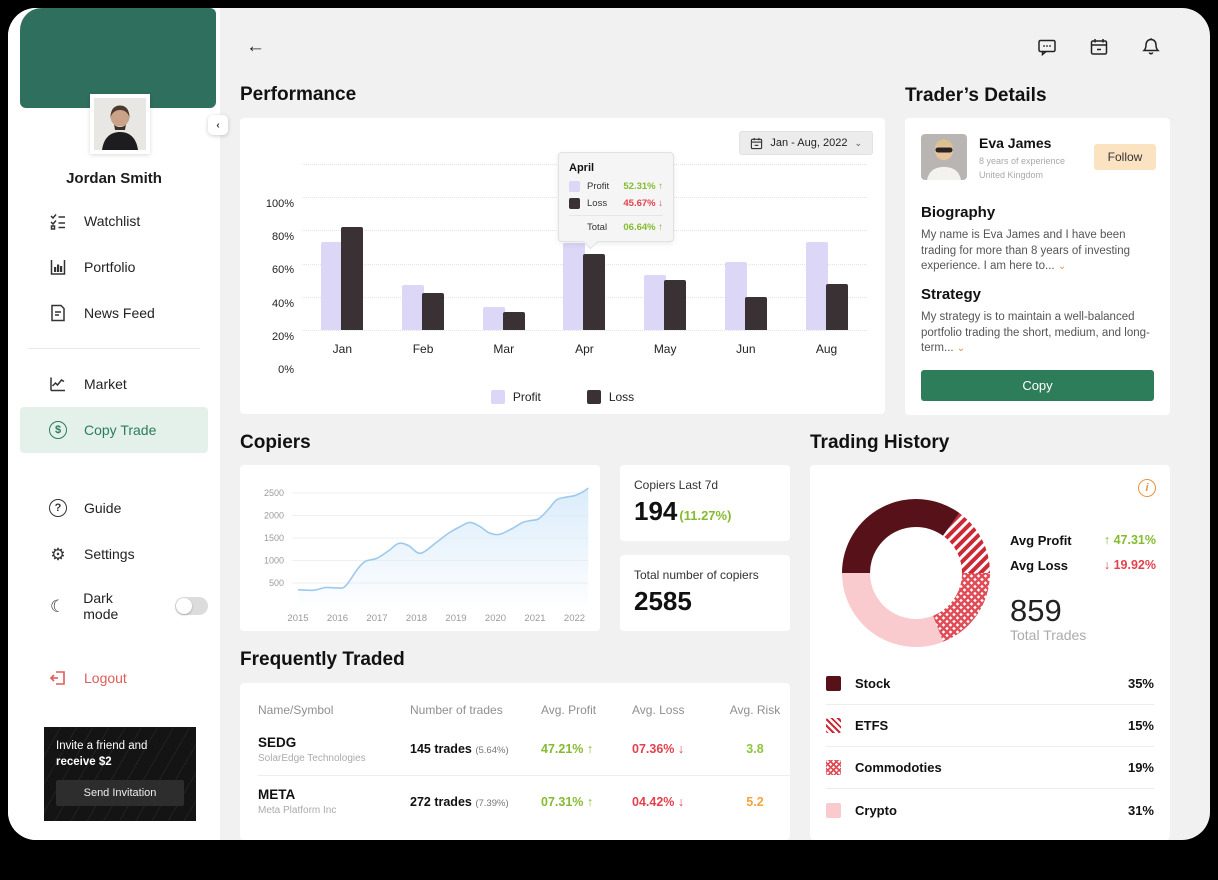 This screenshot has width=1218, height=880. What do you see at coordinates (658, 749) in the screenshot?
I see `avg-loss-value: 07.36% ↓` at bounding box center [658, 749].